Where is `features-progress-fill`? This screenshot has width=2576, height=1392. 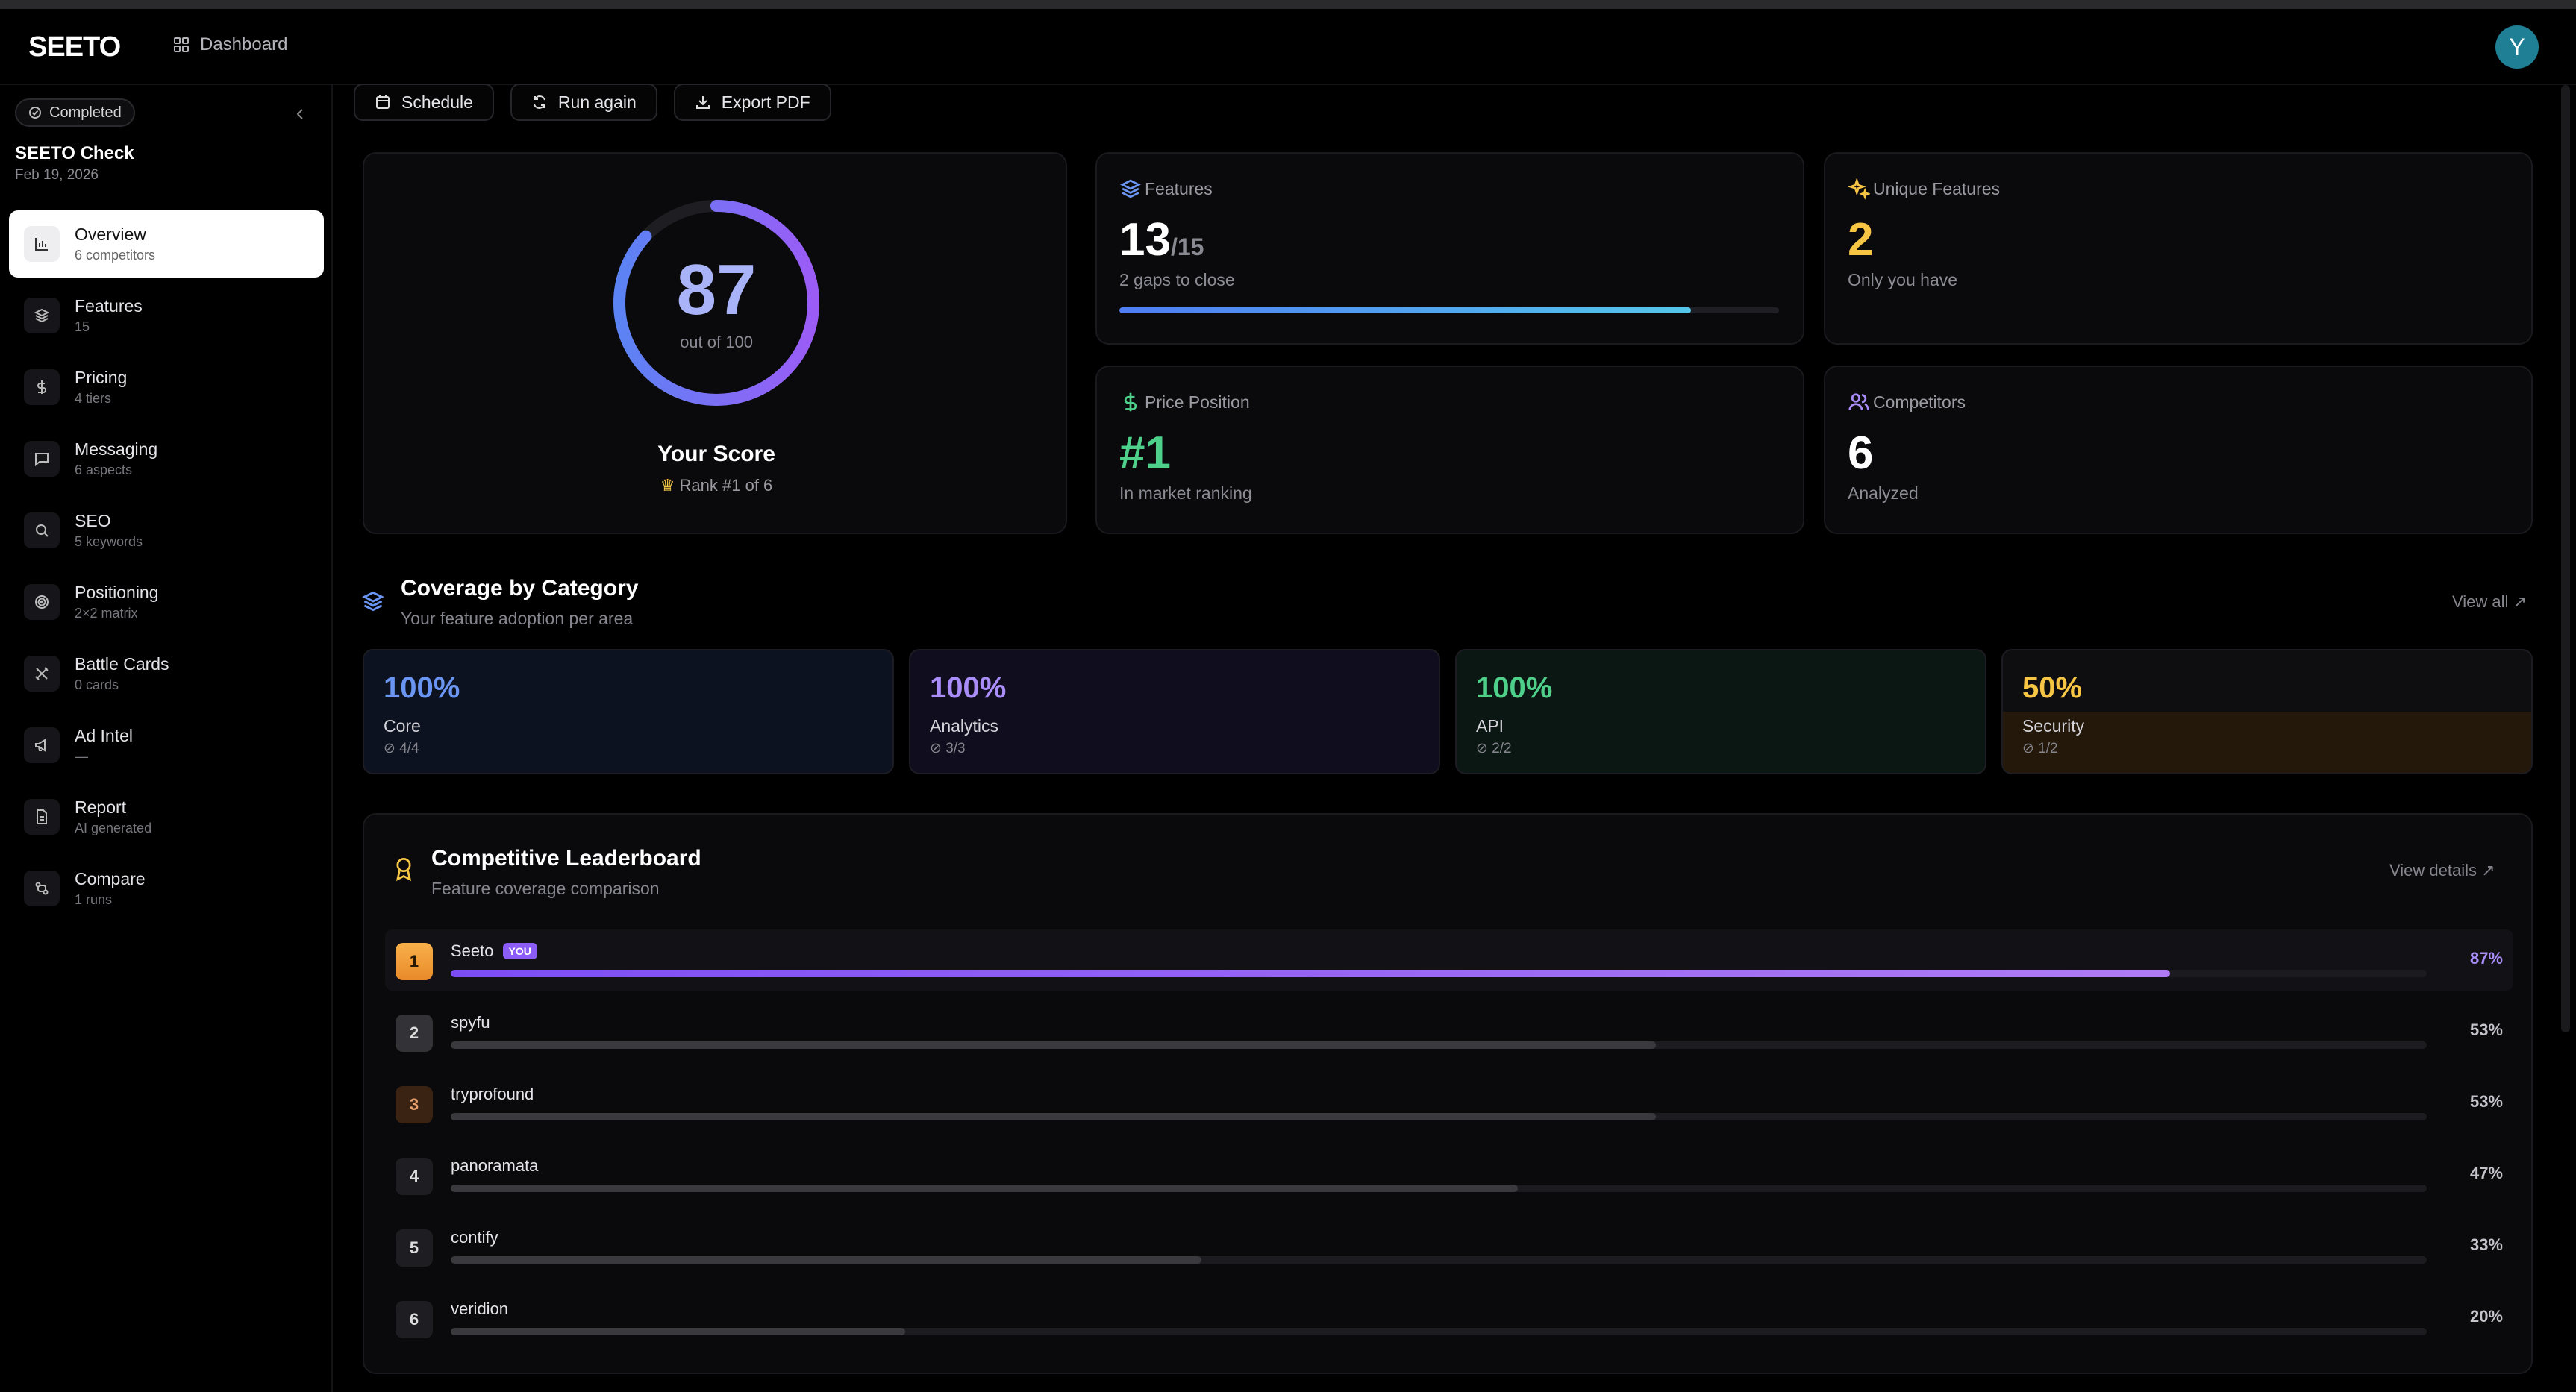 features-progress-fill is located at coordinates (1405, 310).